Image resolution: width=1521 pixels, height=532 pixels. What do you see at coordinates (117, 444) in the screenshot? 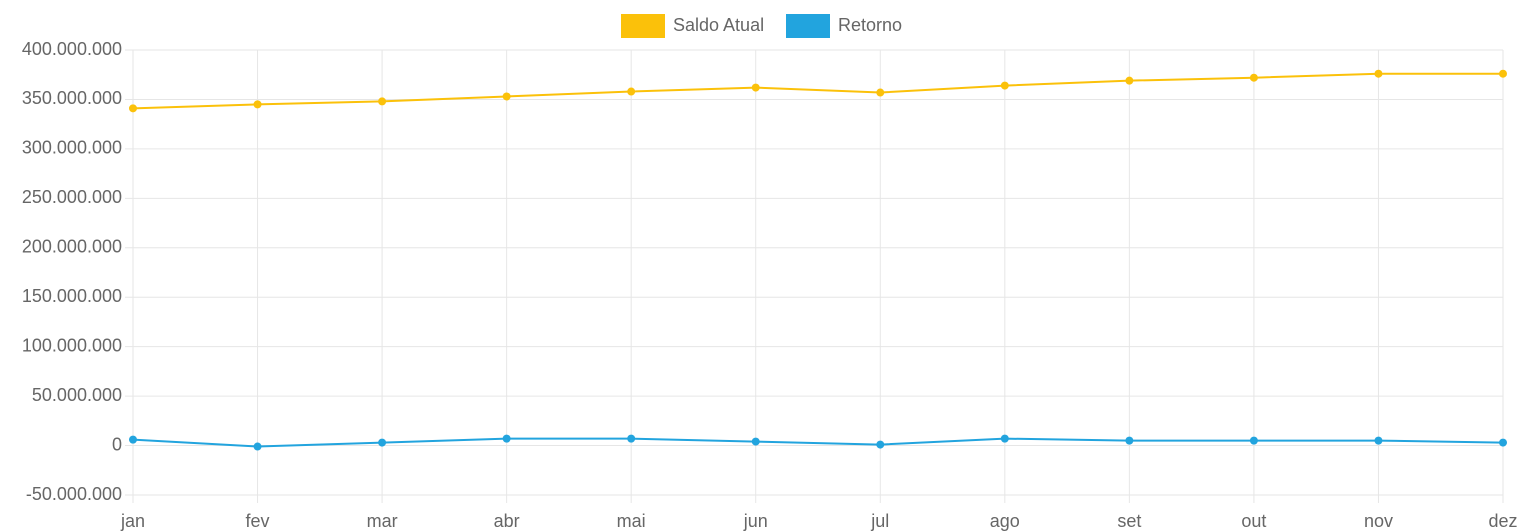
I see `y-tick-label: 0` at bounding box center [117, 444].